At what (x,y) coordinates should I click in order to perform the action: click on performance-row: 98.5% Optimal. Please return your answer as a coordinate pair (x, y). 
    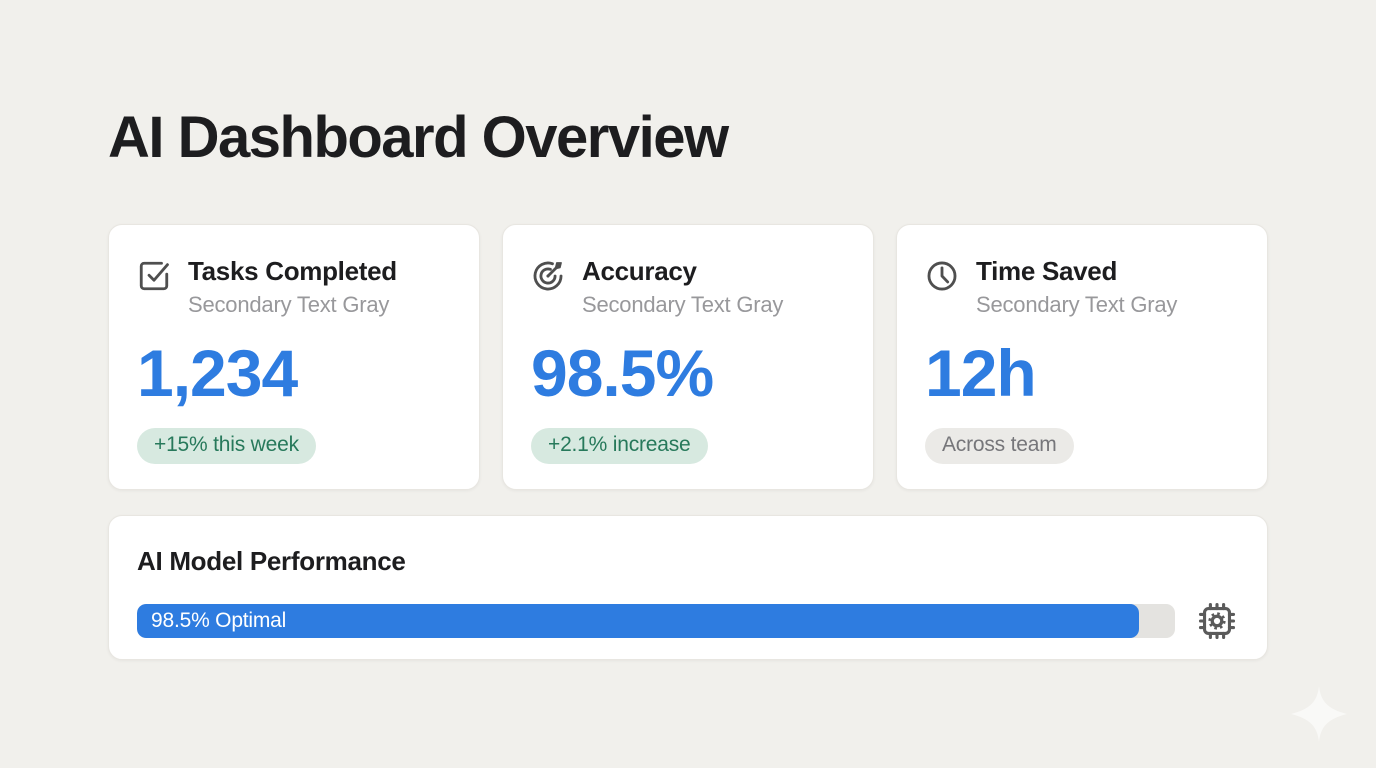
    Looking at the image, I should click on (688, 621).